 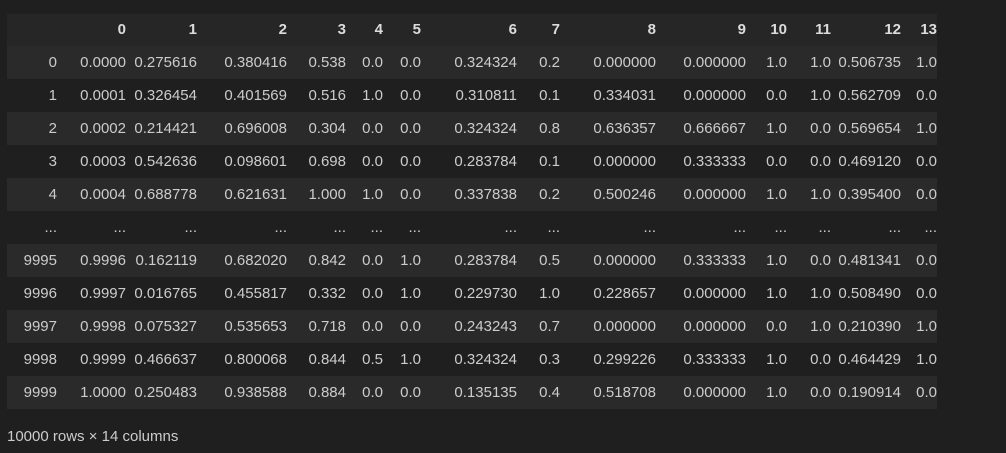 I want to click on table-cell: 0.466637, so click(x=165, y=359).